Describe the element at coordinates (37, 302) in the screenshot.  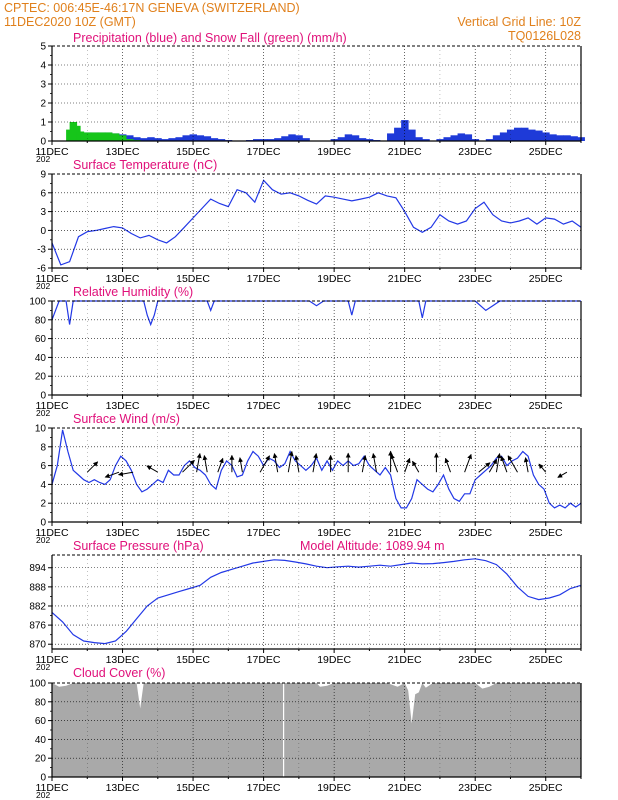
I see `y-tick-label: 100` at that location.